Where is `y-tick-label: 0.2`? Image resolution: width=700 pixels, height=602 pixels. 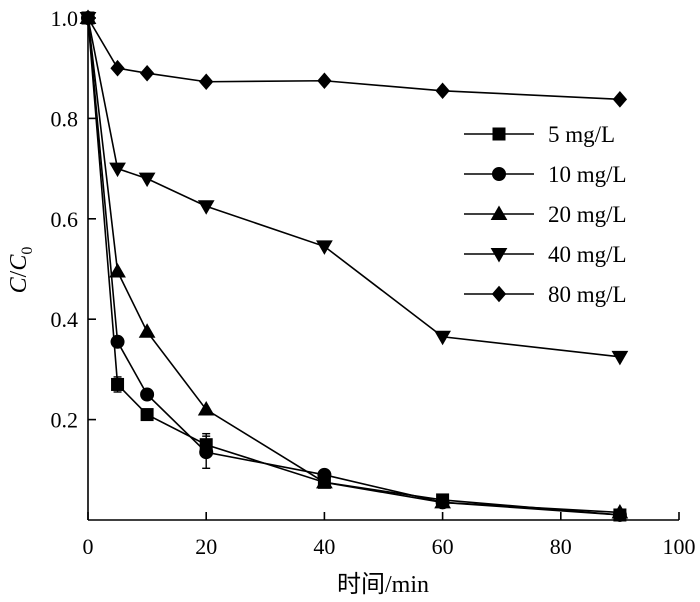 y-tick-label: 0.2 is located at coordinates (65, 420).